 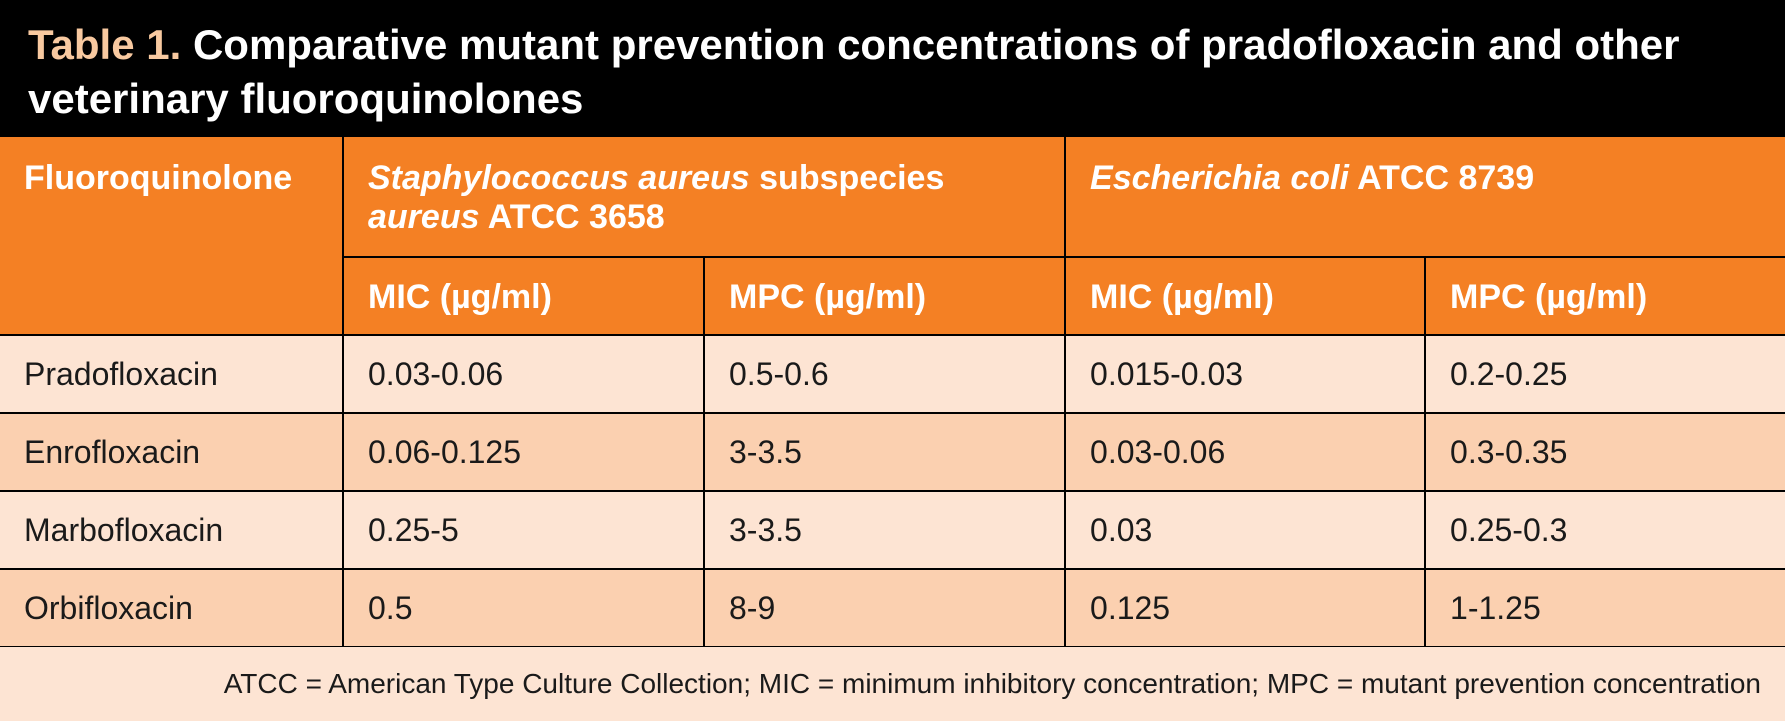 I want to click on ecoli-mpc-cell: 0.2-0.25, so click(x=1605, y=374).